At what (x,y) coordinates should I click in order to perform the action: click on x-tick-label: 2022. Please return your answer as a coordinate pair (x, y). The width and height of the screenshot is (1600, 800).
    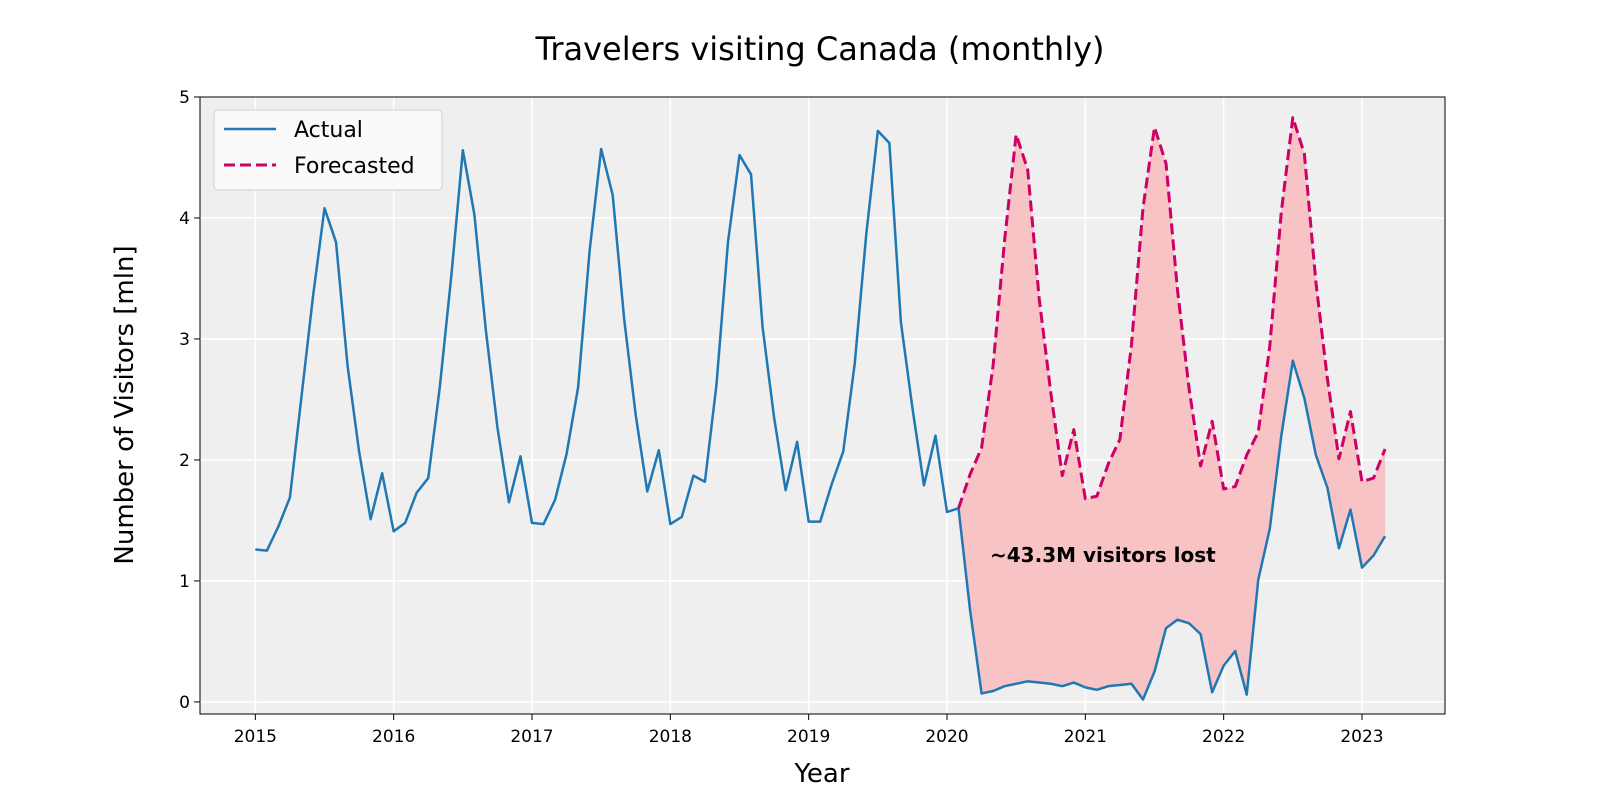
    Looking at the image, I should click on (1223, 737).